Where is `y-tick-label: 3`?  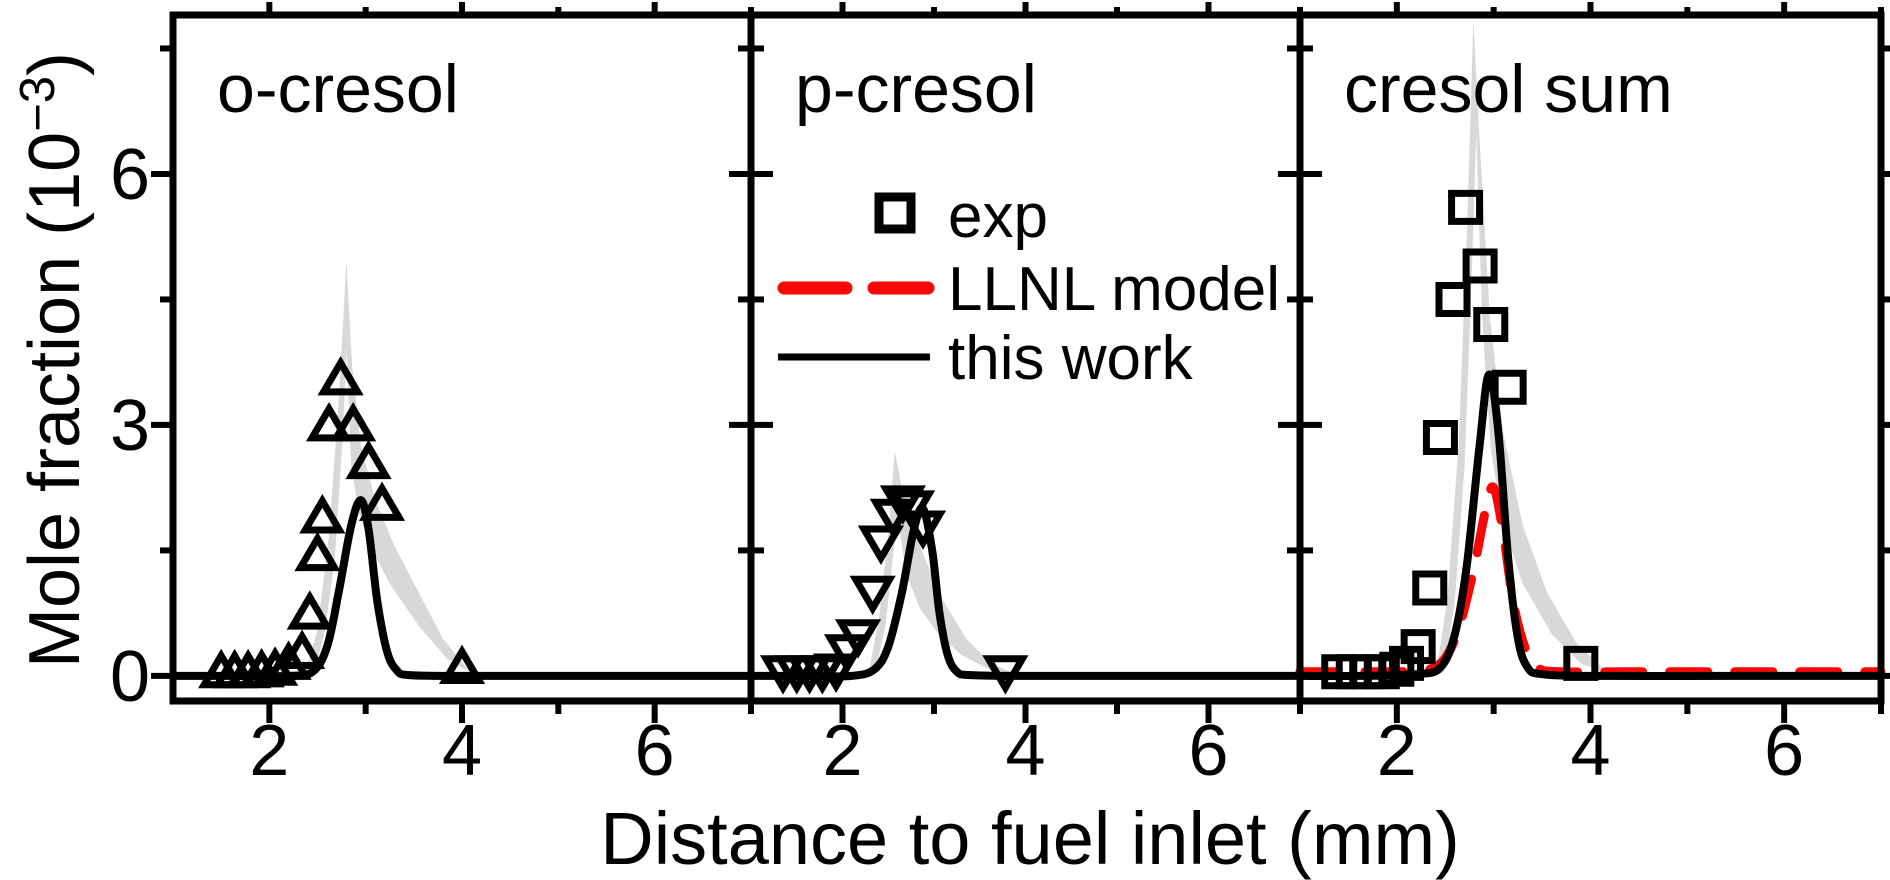 y-tick-label: 3 is located at coordinates (130, 426).